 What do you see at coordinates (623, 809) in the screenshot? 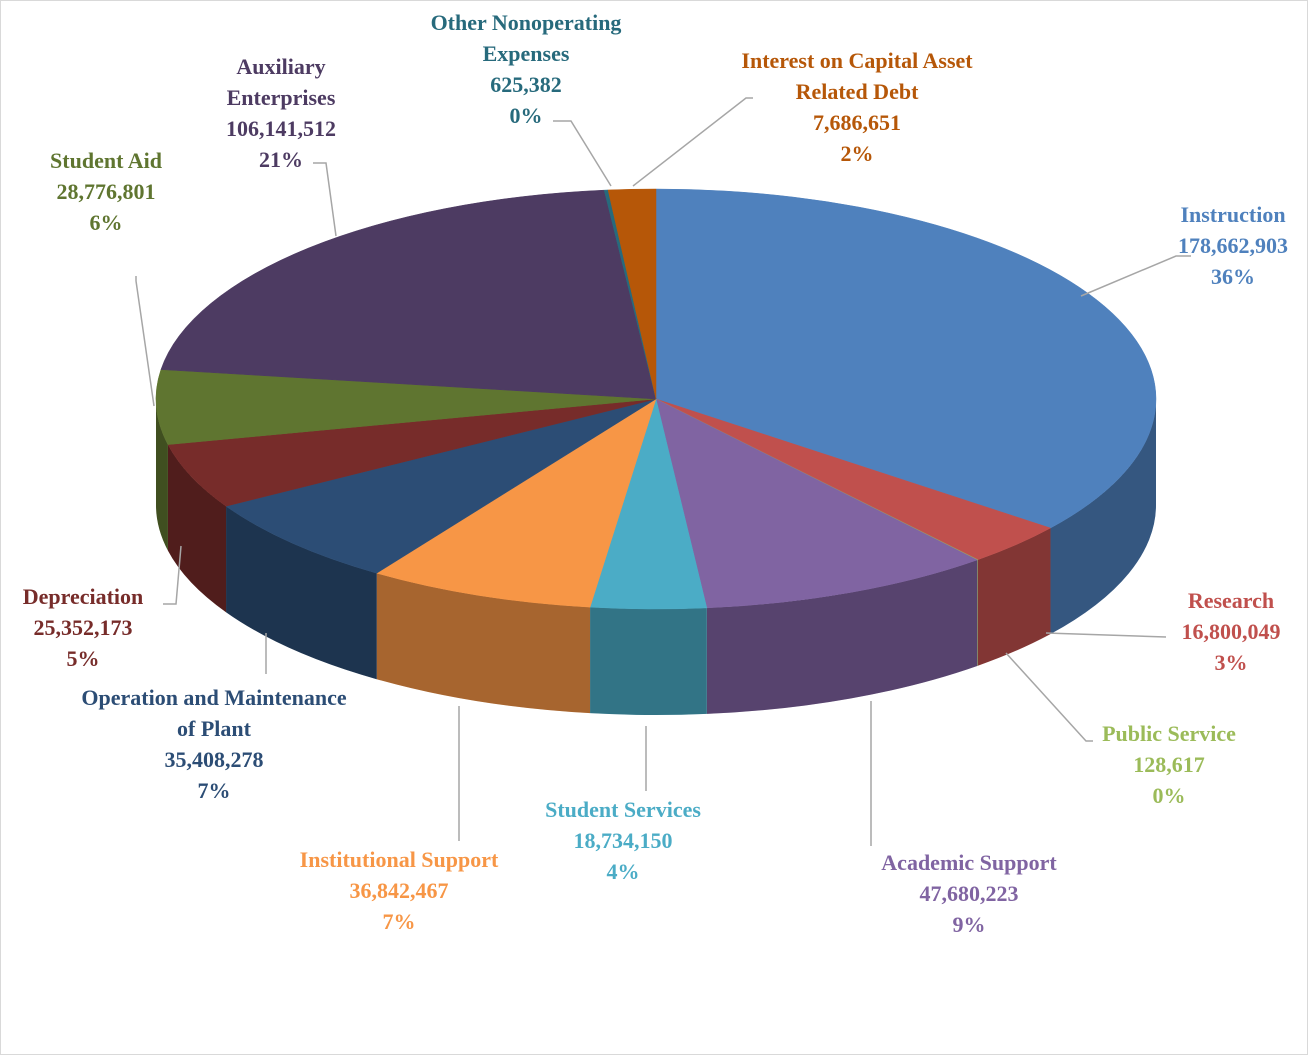
I see `label-category: Student Services` at bounding box center [623, 809].